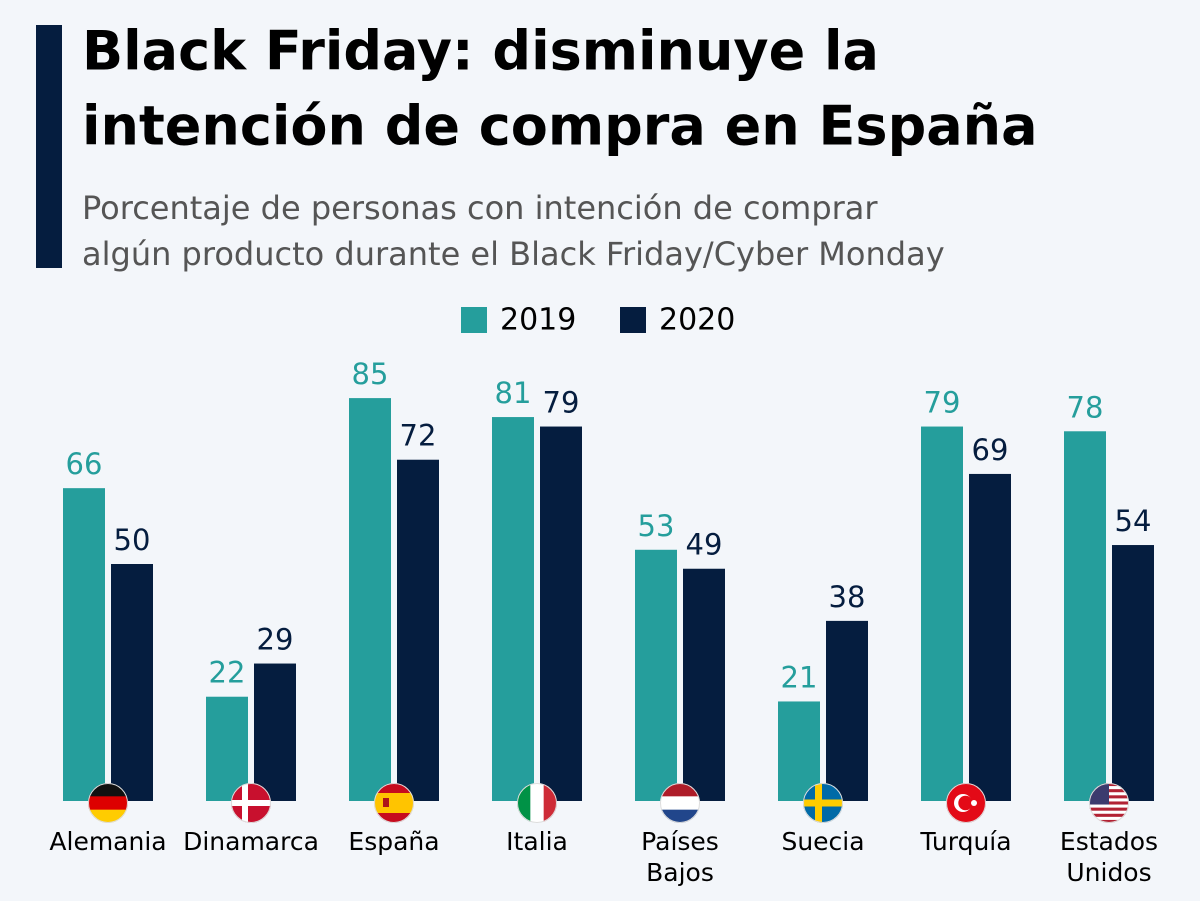 This screenshot has height=901, width=1200. What do you see at coordinates (560, 126) in the screenshot?
I see `chart-title: intención de compra en España` at bounding box center [560, 126].